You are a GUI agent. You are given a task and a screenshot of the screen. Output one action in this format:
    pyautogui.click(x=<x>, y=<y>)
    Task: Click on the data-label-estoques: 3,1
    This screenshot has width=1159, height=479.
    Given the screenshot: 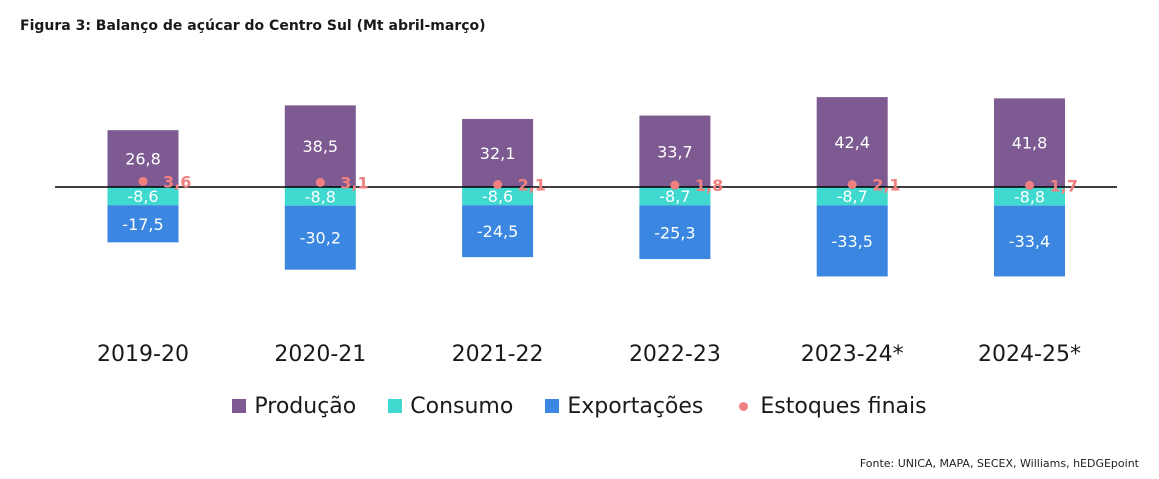 What is the action you would take?
    pyautogui.click(x=354, y=182)
    